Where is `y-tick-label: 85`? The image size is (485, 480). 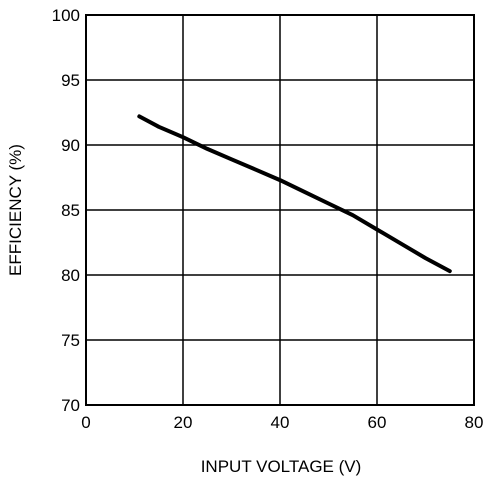 y-tick-label: 85 is located at coordinates (70, 210).